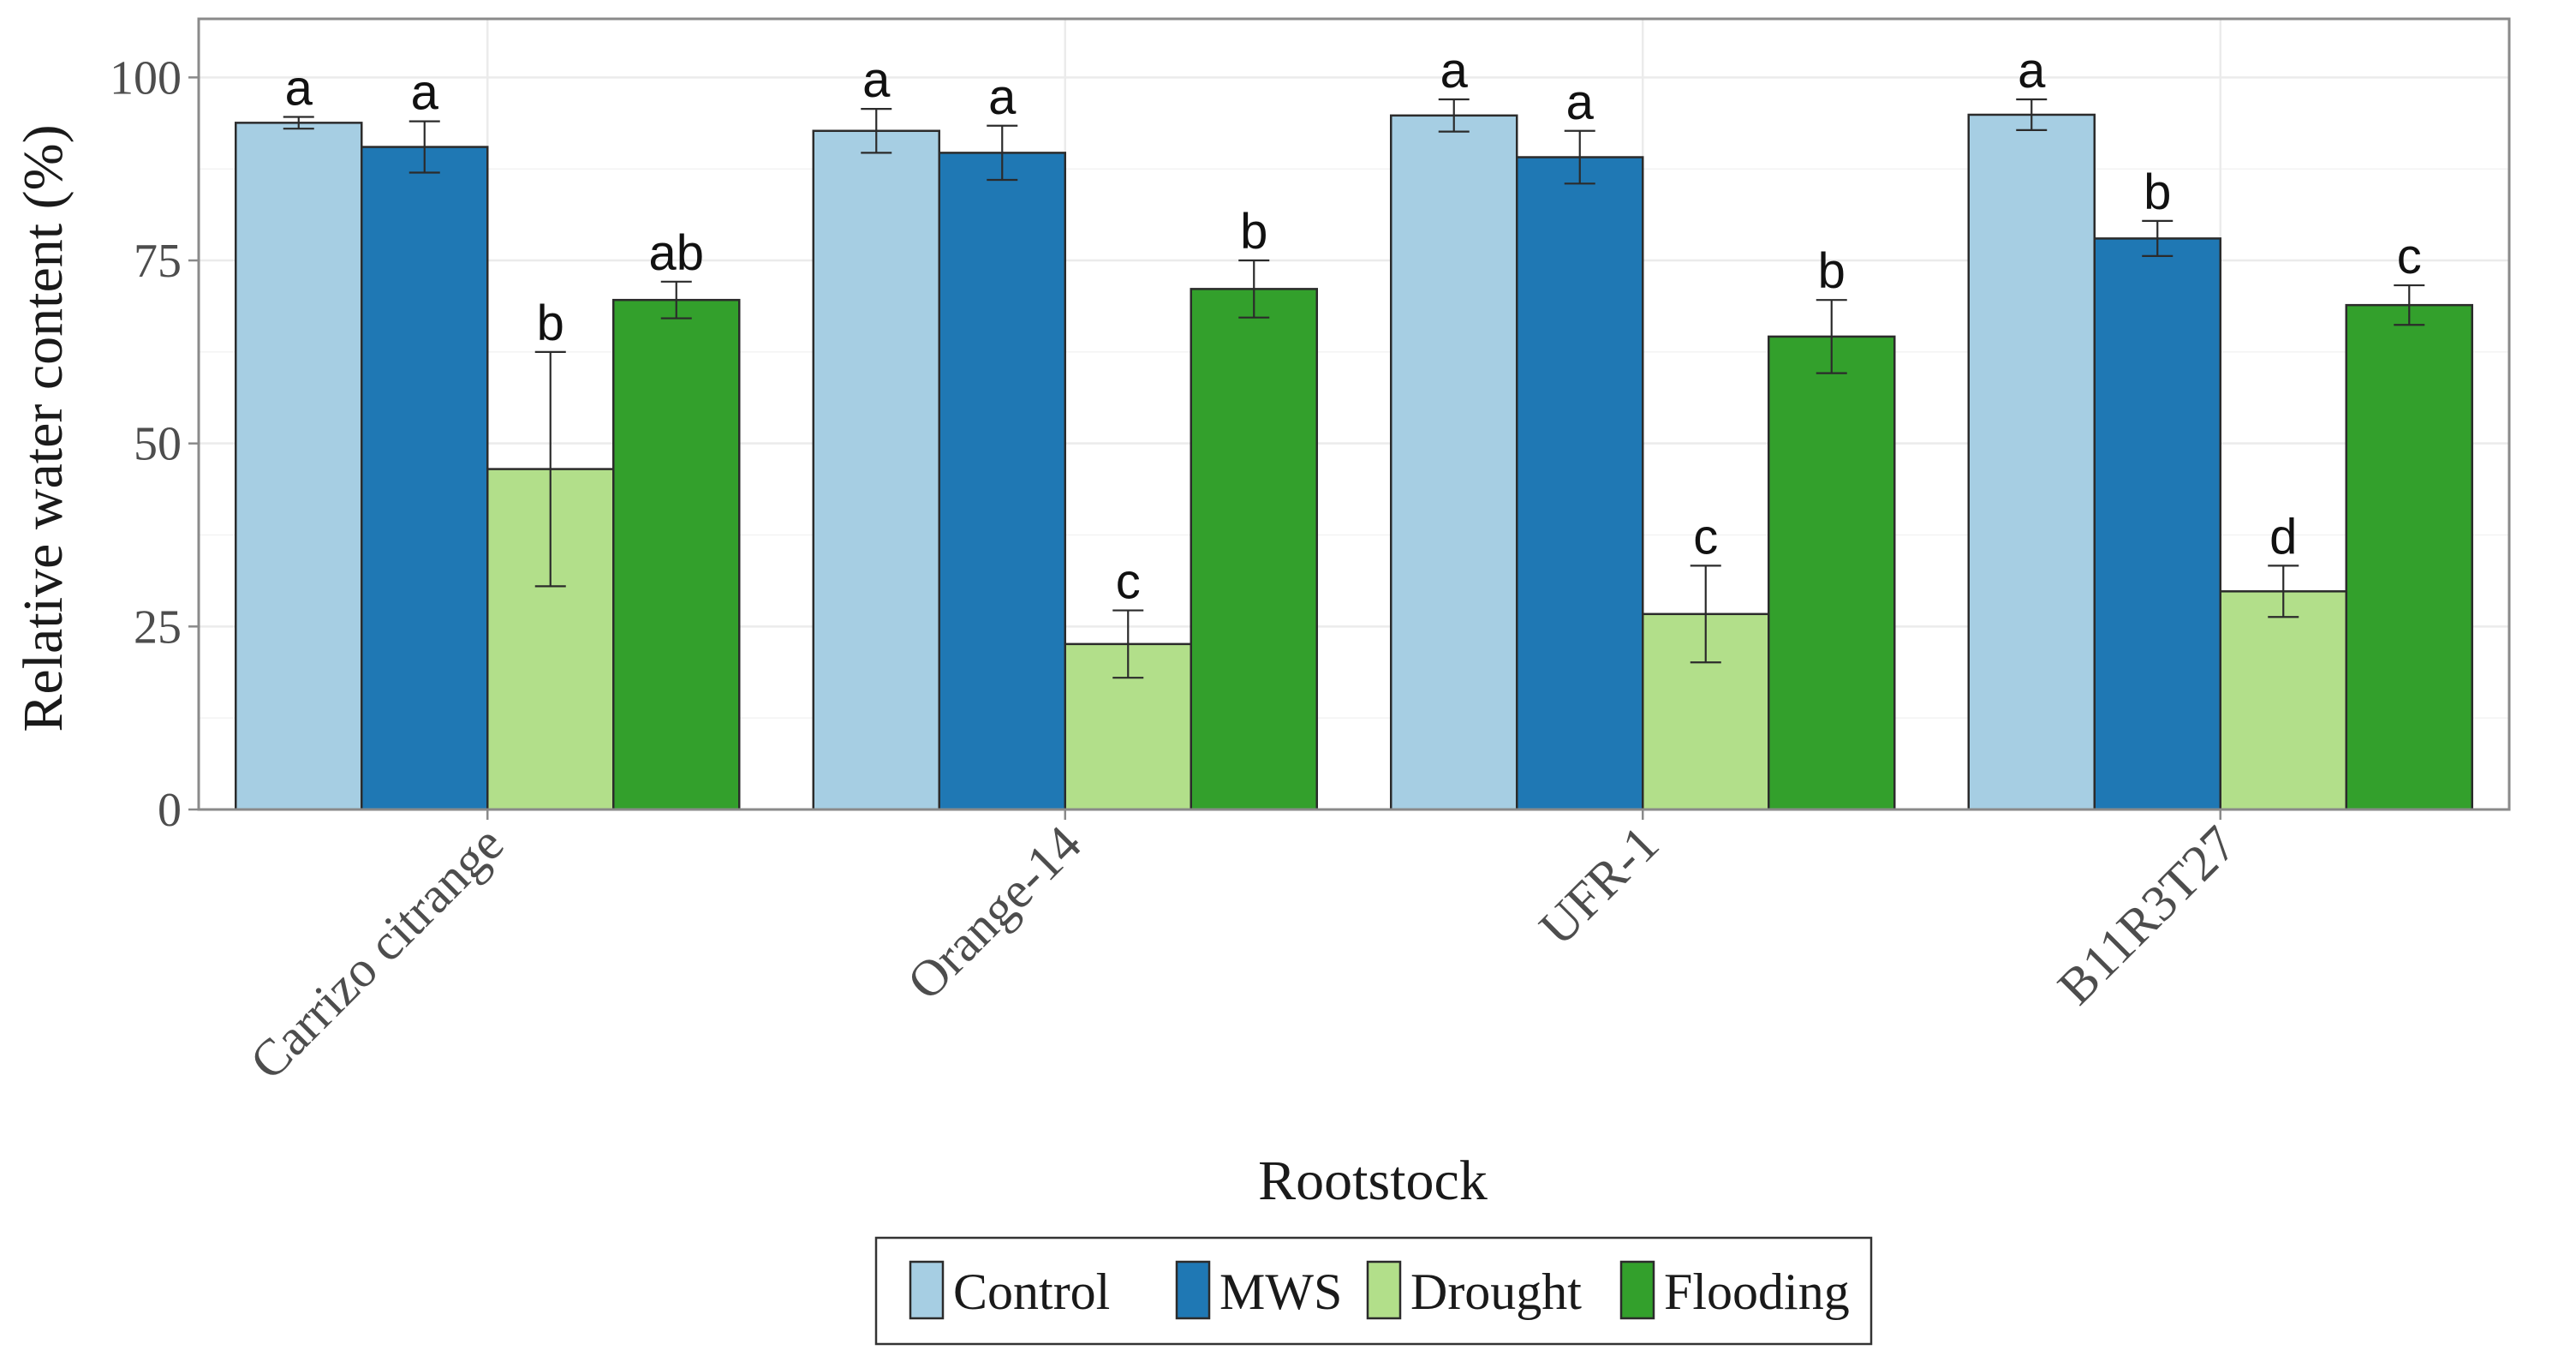  I want to click on y-axis-title: Relative water content (%), so click(43, 428).